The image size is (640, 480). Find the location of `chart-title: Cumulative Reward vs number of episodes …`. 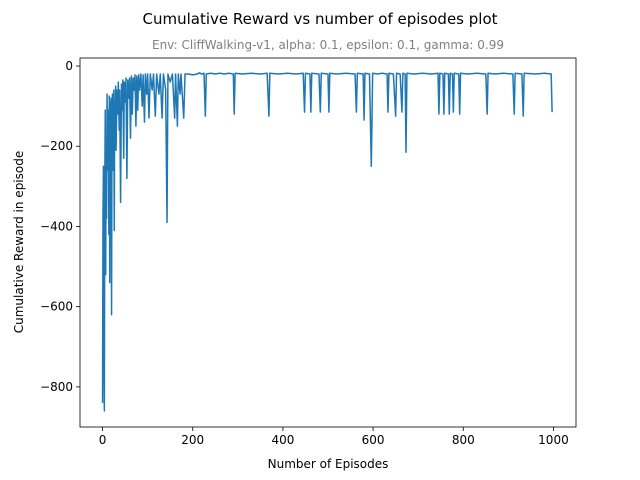

chart-title: Cumulative Reward vs number of episodes … is located at coordinates (320, 19).